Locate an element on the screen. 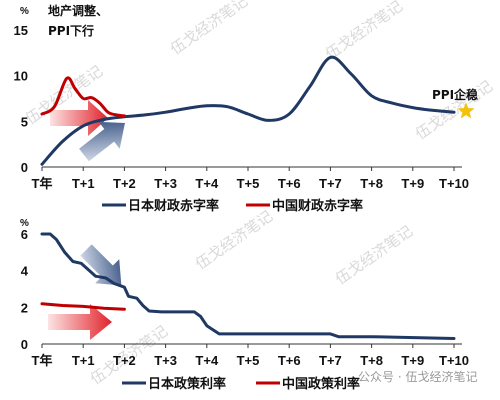  bottom-x-tick-label: T+2 is located at coordinates (124, 360).